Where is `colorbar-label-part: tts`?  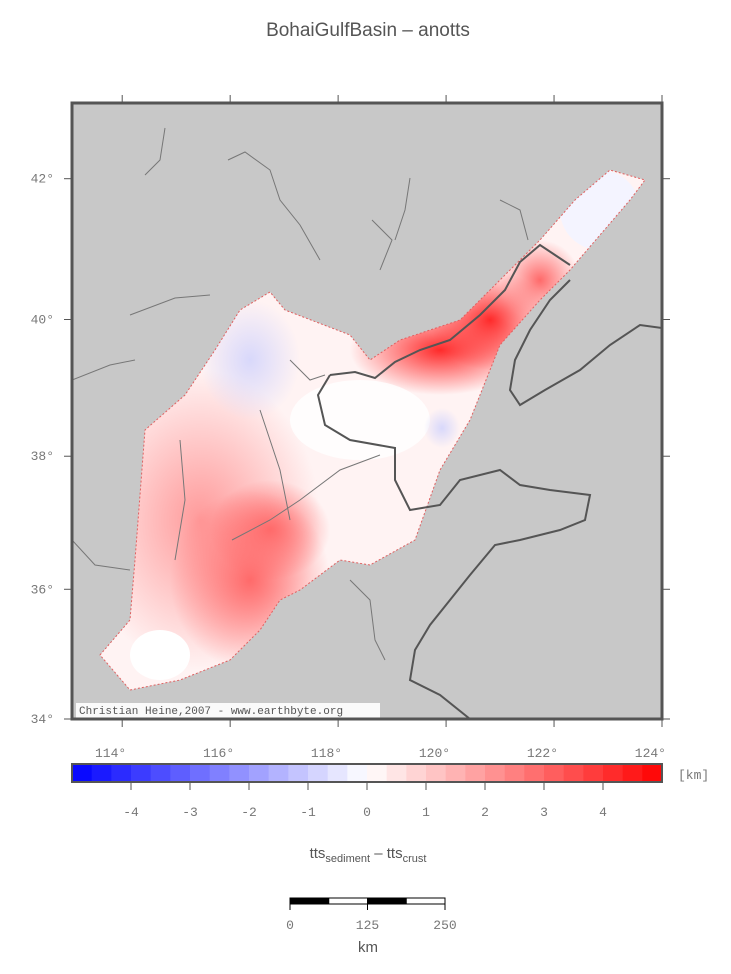
colorbar-label-part: tts is located at coordinates (318, 853).